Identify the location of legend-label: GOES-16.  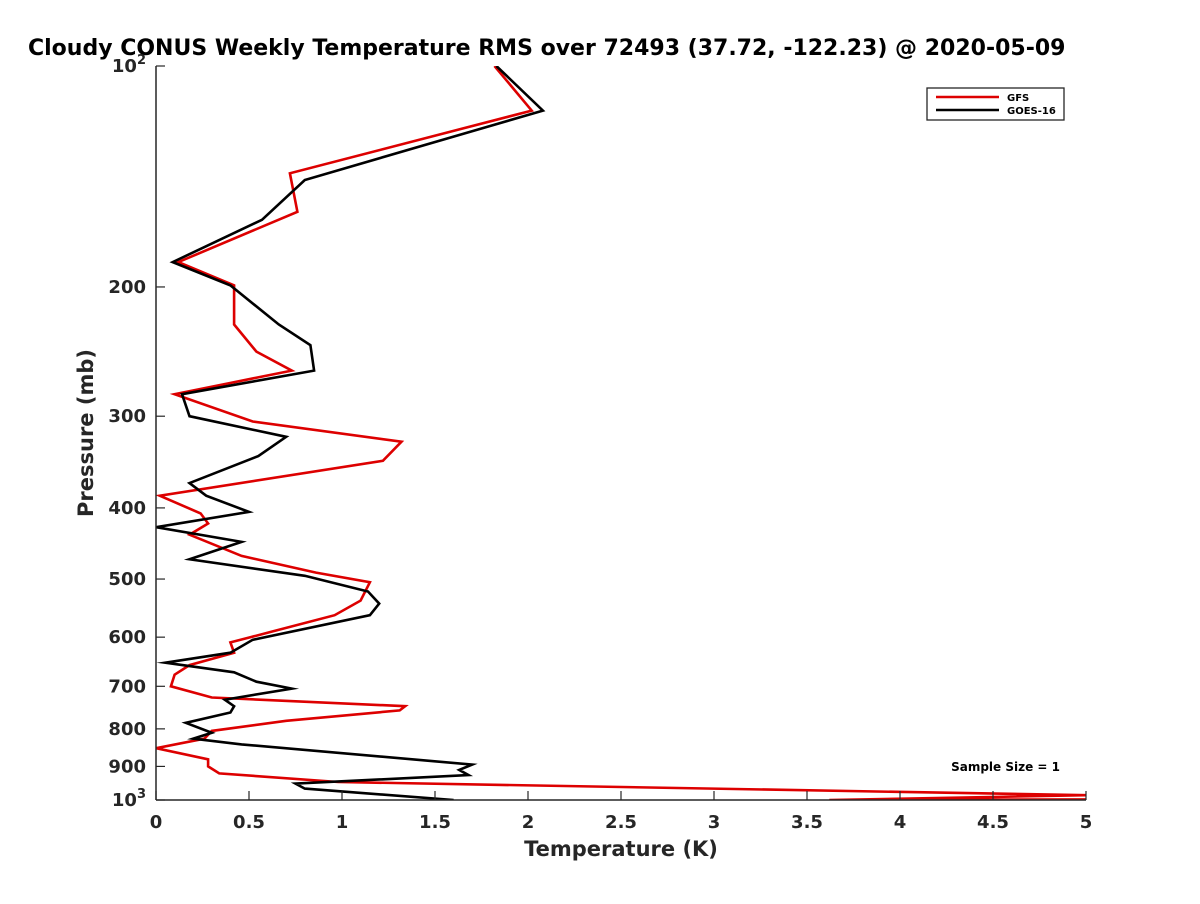
(1031, 111).